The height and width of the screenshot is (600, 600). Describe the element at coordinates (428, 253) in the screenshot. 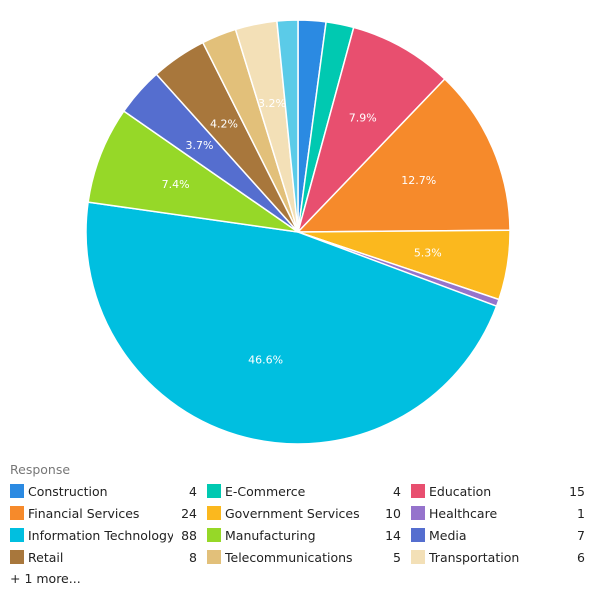

I see `slice-label: 5.3%` at that location.